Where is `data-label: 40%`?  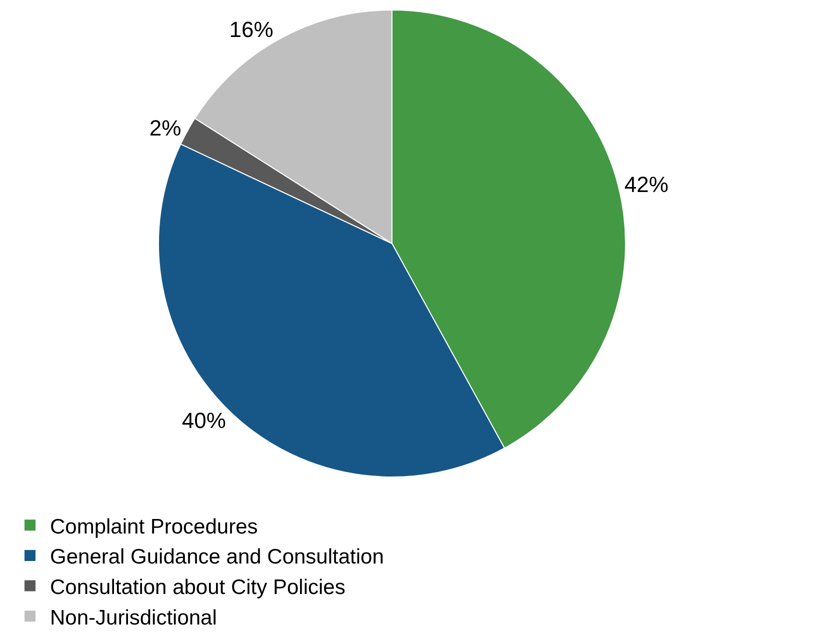 data-label: 40% is located at coordinates (204, 420).